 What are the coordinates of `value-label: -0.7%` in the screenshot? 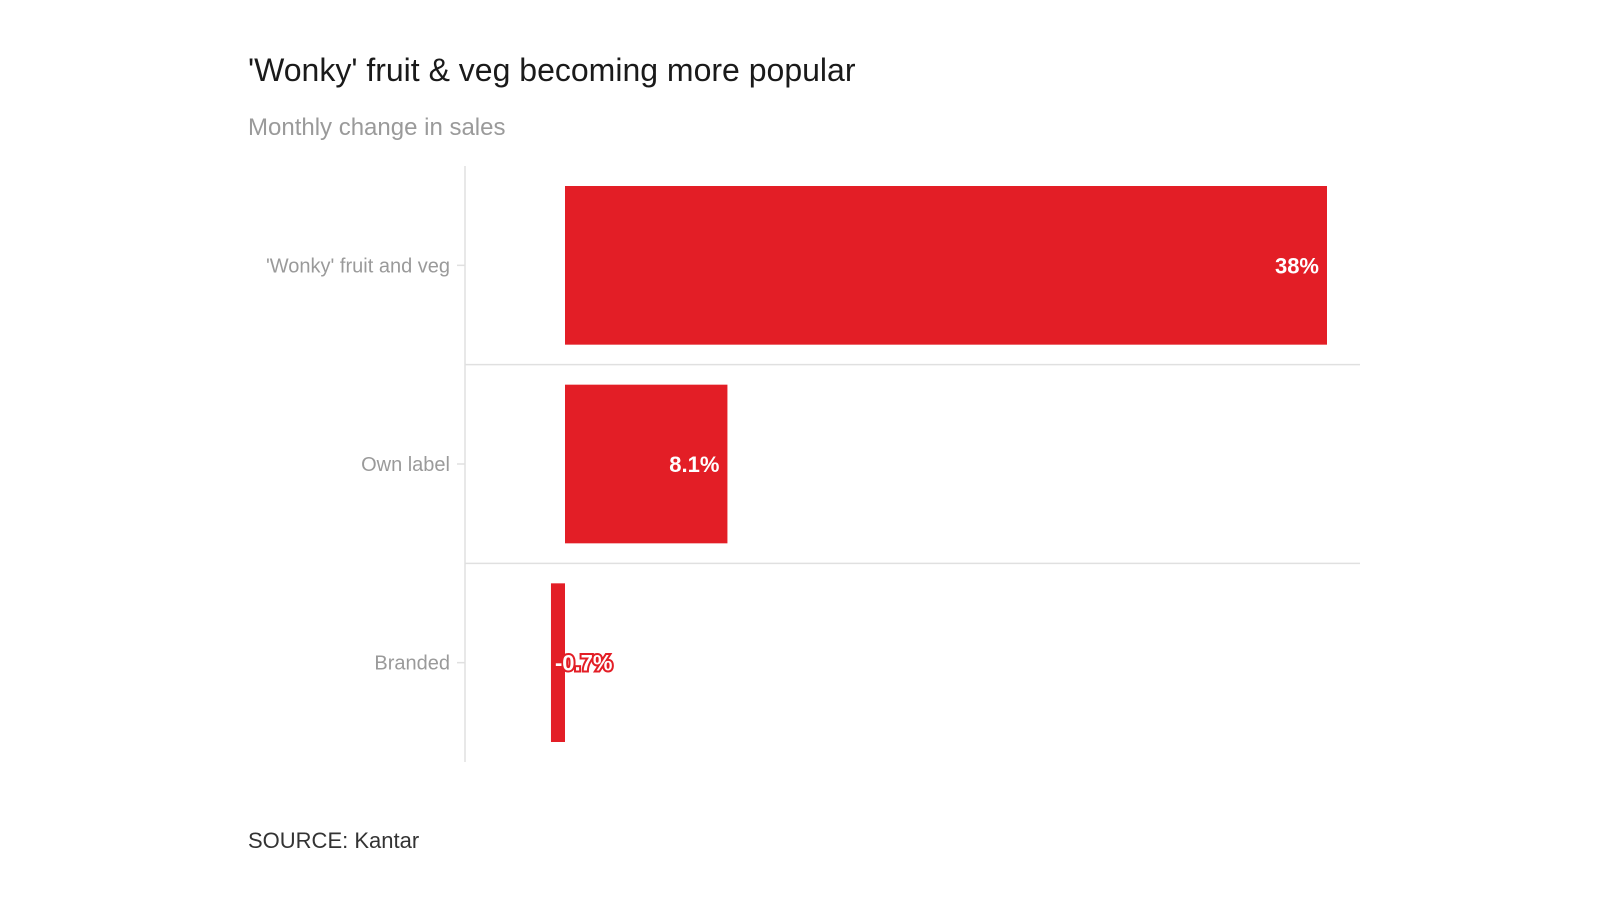 It's located at (583, 663).